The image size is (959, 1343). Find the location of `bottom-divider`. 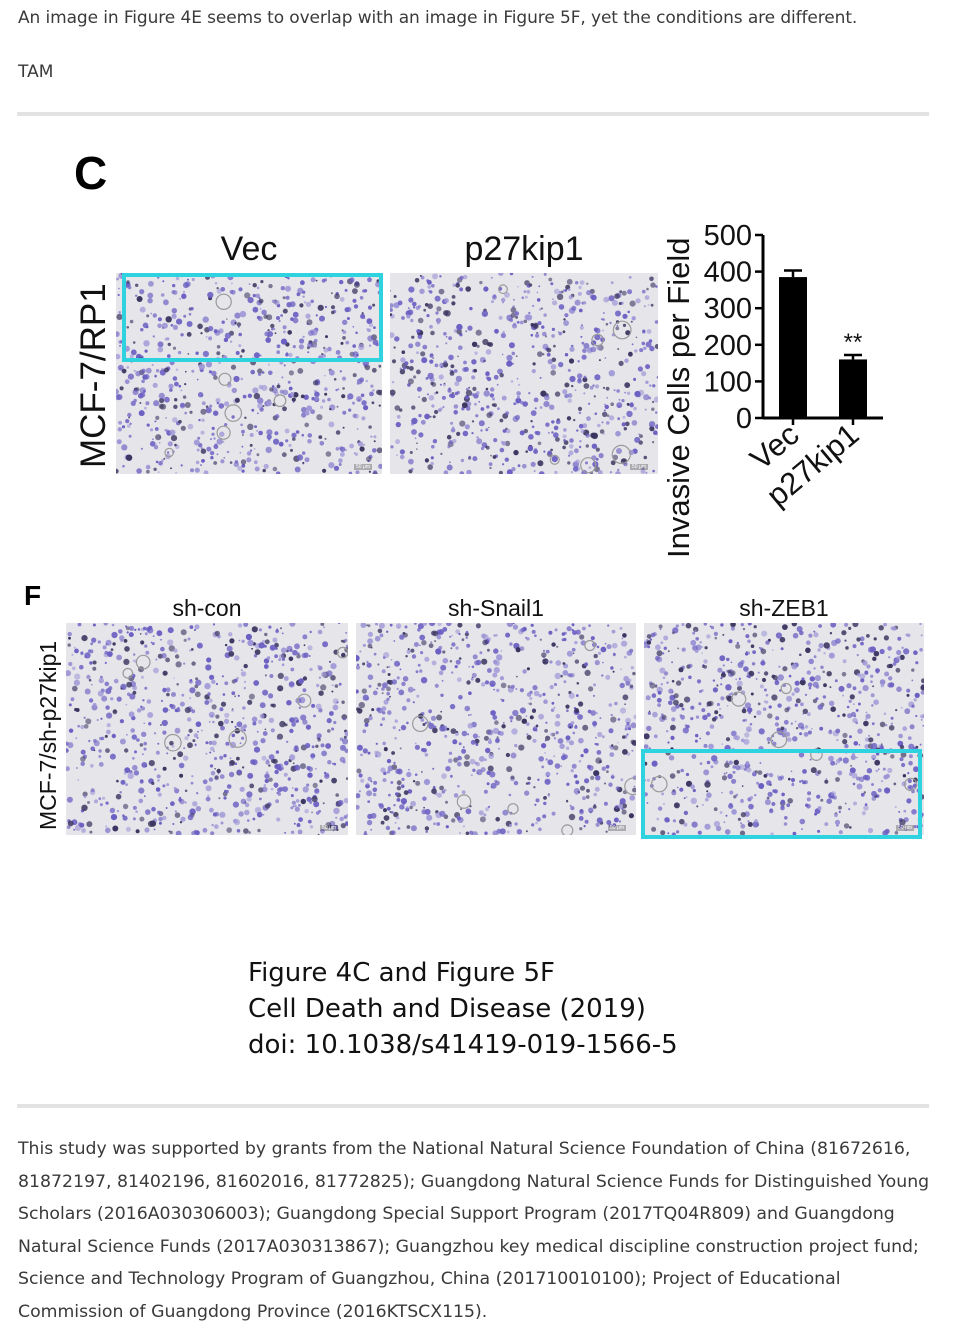

bottom-divider is located at coordinates (473, 1106).